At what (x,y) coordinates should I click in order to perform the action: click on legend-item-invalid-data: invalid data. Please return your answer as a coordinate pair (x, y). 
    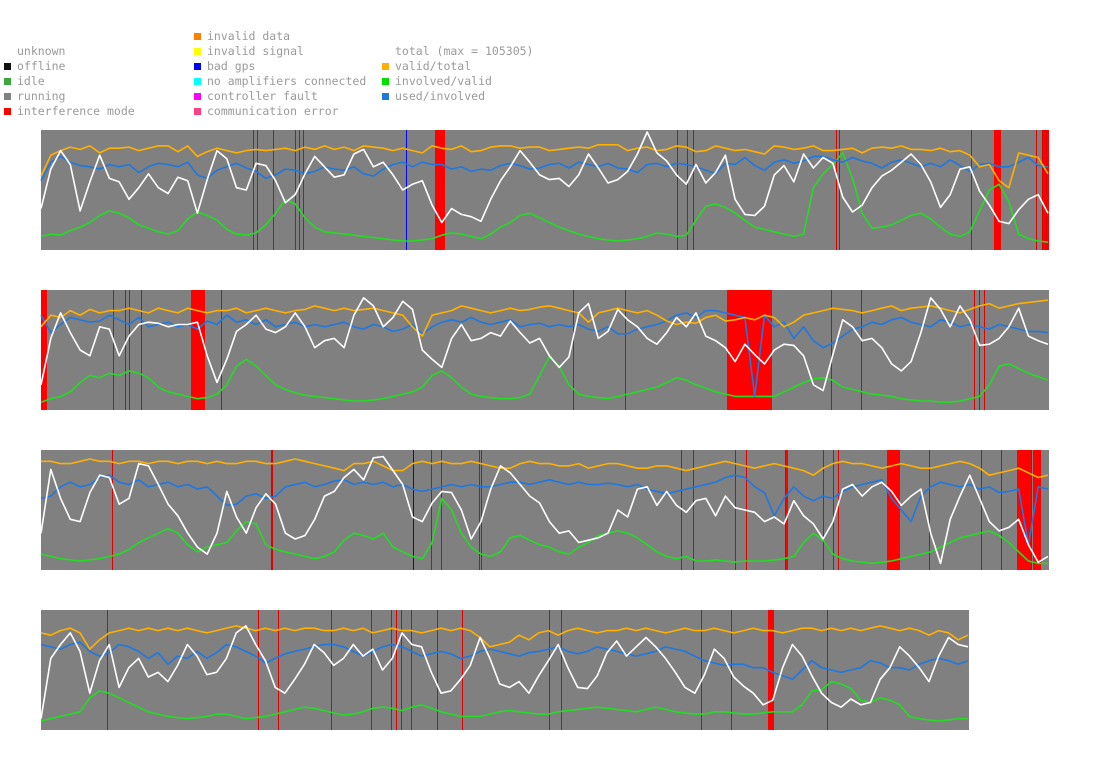
    Looking at the image, I should click on (249, 36).